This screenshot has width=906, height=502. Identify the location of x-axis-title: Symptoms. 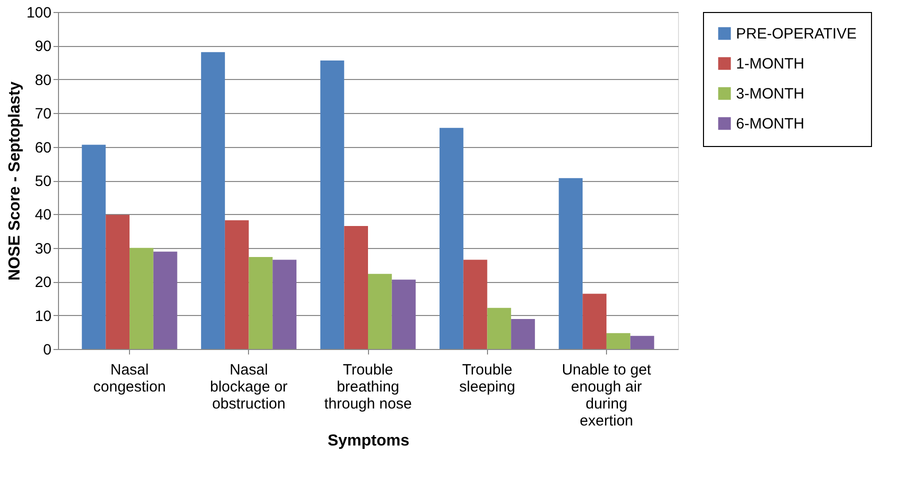
(369, 441).